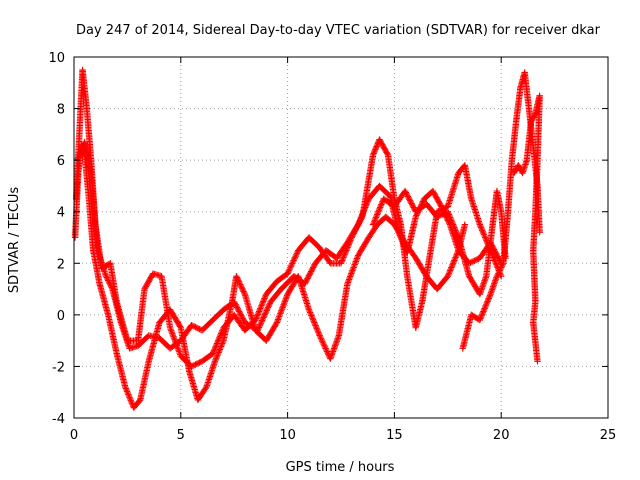 The width and height of the screenshot is (640, 480). What do you see at coordinates (61, 161) in the screenshot?
I see `y-tick-label: 6` at bounding box center [61, 161].